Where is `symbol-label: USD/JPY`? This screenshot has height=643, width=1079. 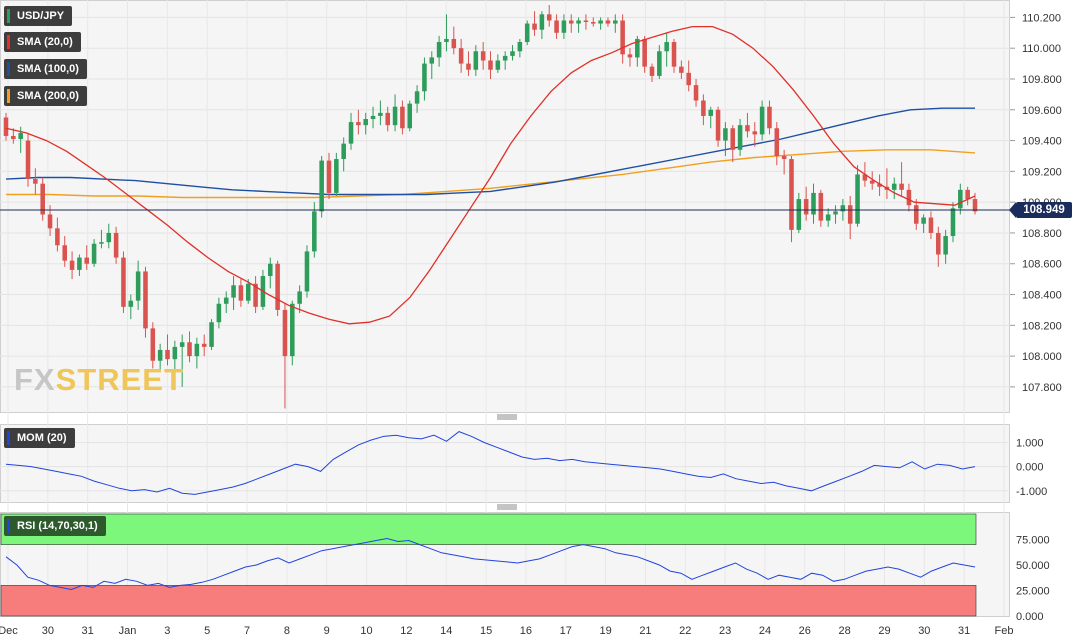 symbol-label: USD/JPY is located at coordinates (41, 16).